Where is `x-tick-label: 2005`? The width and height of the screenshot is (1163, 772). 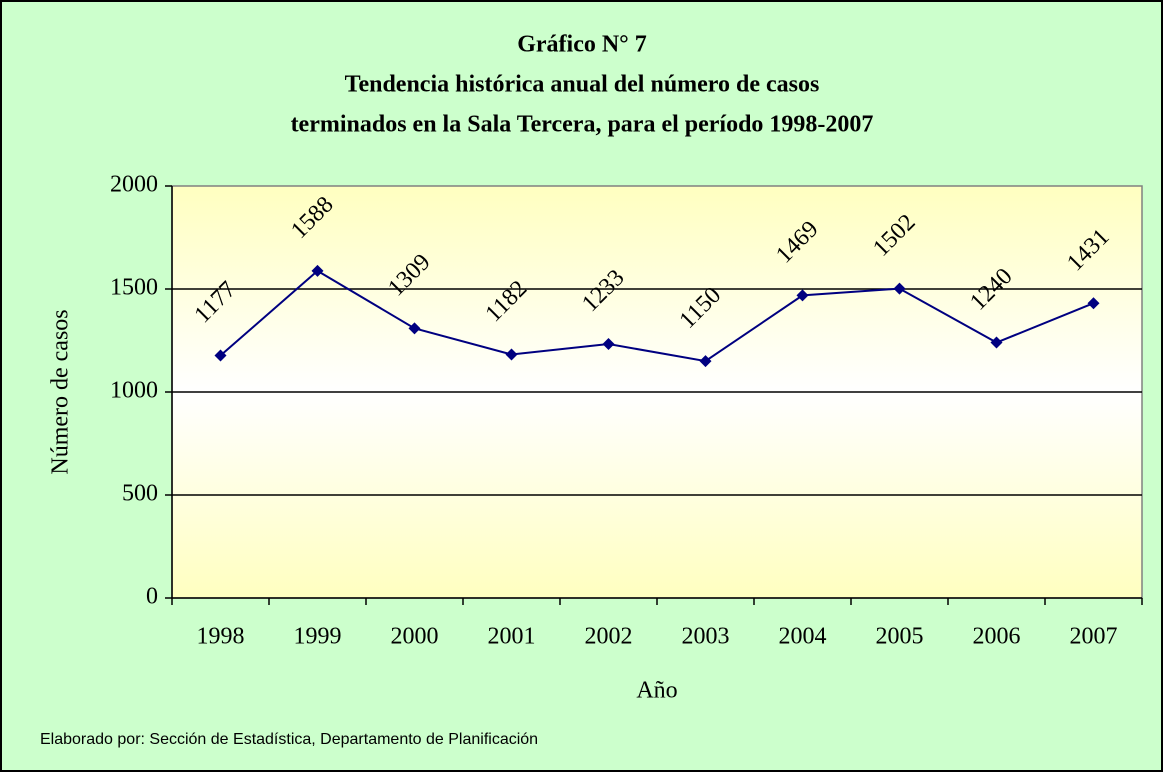
x-tick-label: 2005 is located at coordinates (900, 637).